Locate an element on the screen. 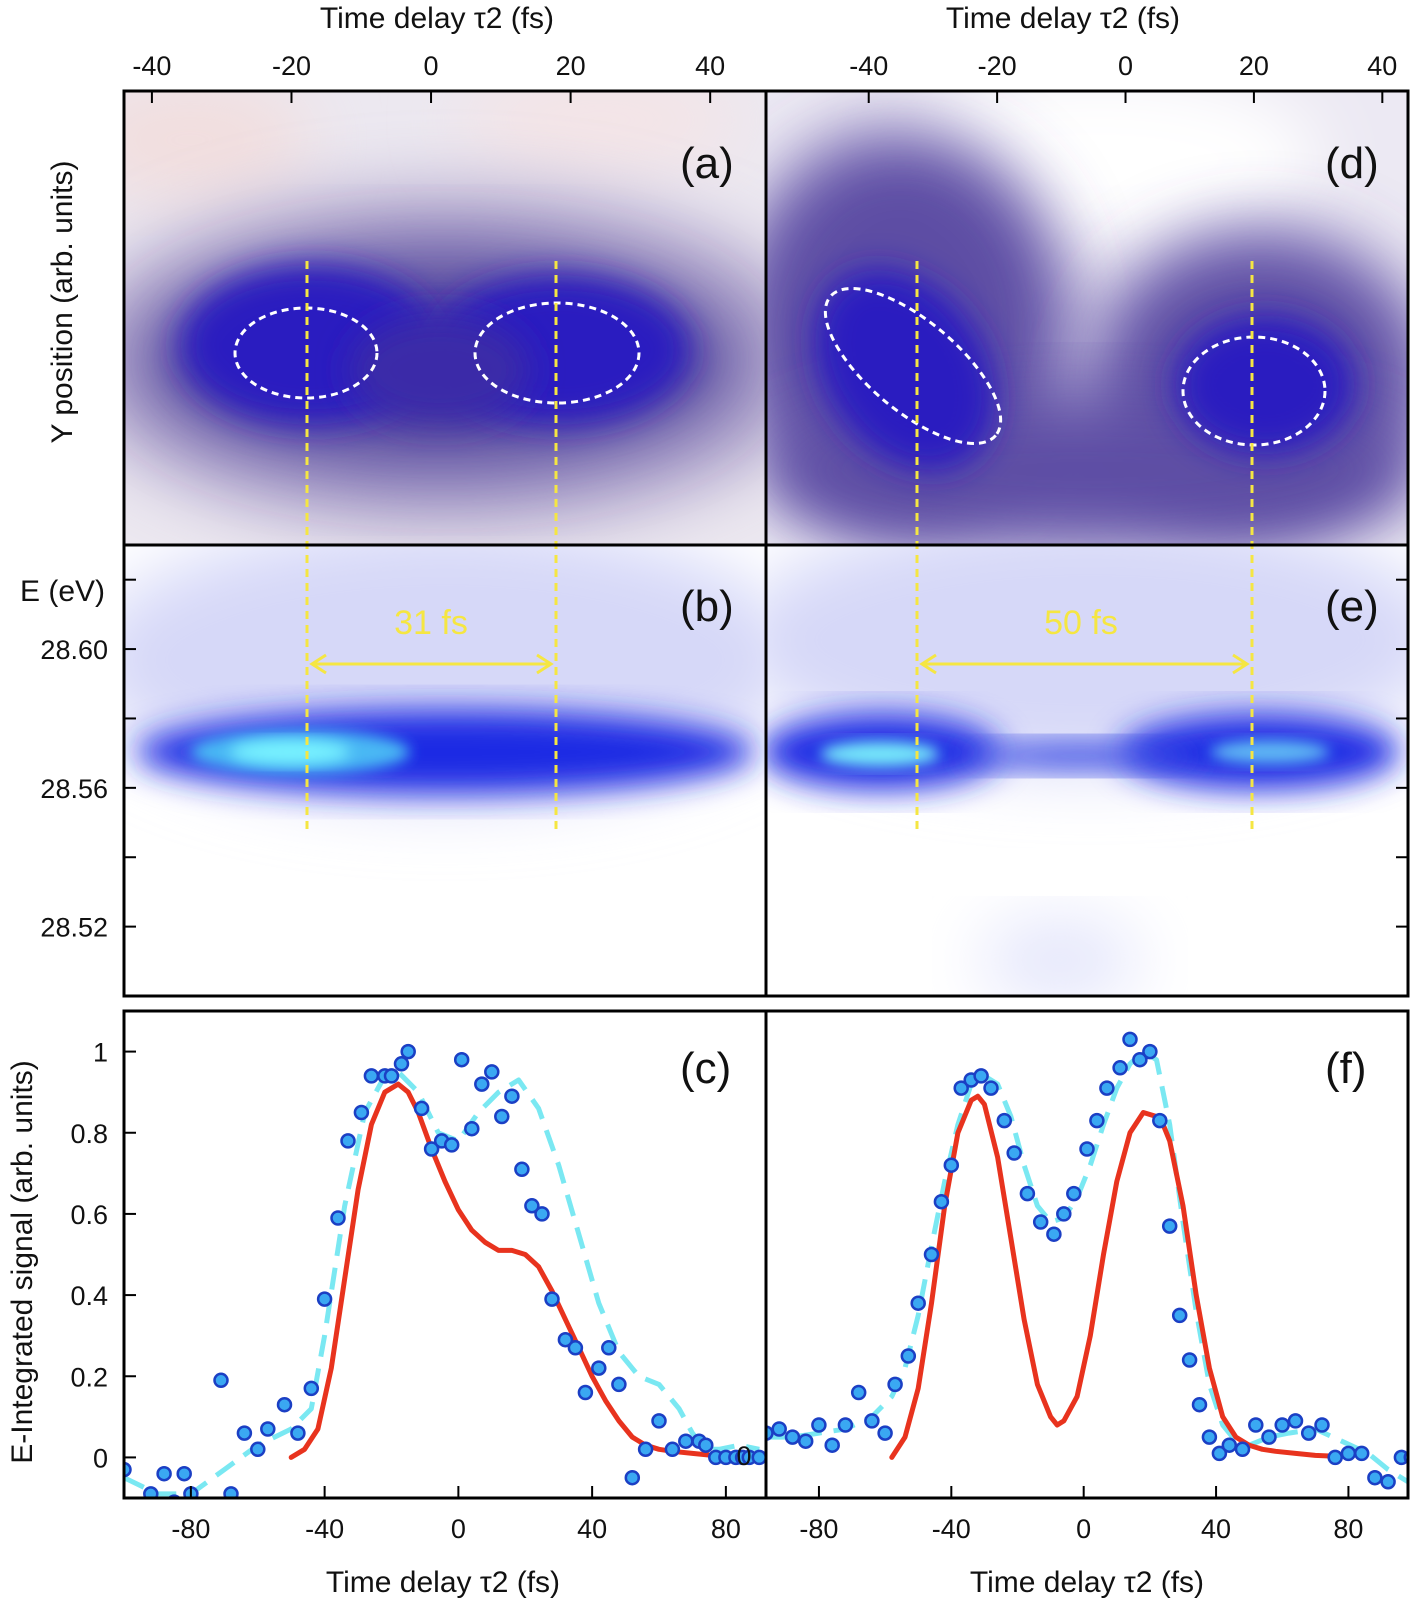  x-tick-label-c: -40 is located at coordinates (324, 1529).